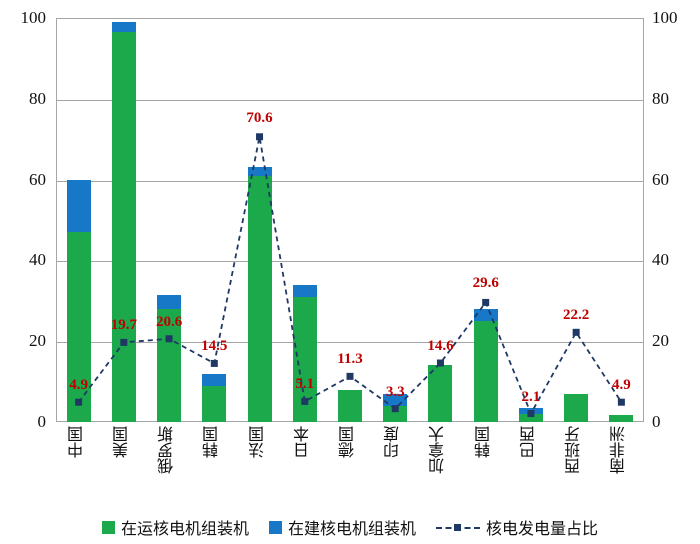  I want to click on data-value-label: 70.6, so click(259, 117).